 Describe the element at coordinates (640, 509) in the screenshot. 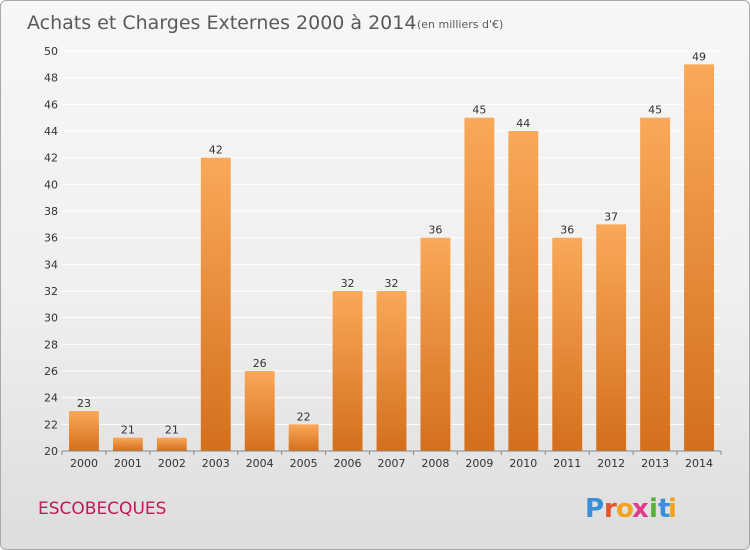

I see `logo-letter: x` at that location.